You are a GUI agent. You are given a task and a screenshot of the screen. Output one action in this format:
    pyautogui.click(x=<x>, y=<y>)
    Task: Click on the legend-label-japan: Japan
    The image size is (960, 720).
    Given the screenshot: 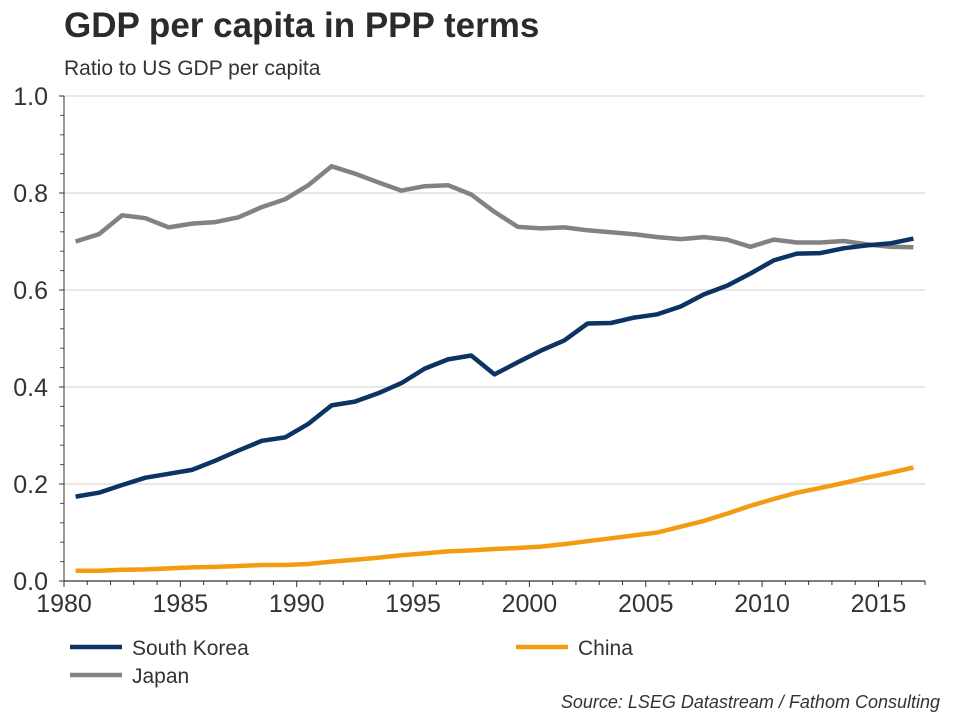 What is the action you would take?
    pyautogui.click(x=160, y=676)
    